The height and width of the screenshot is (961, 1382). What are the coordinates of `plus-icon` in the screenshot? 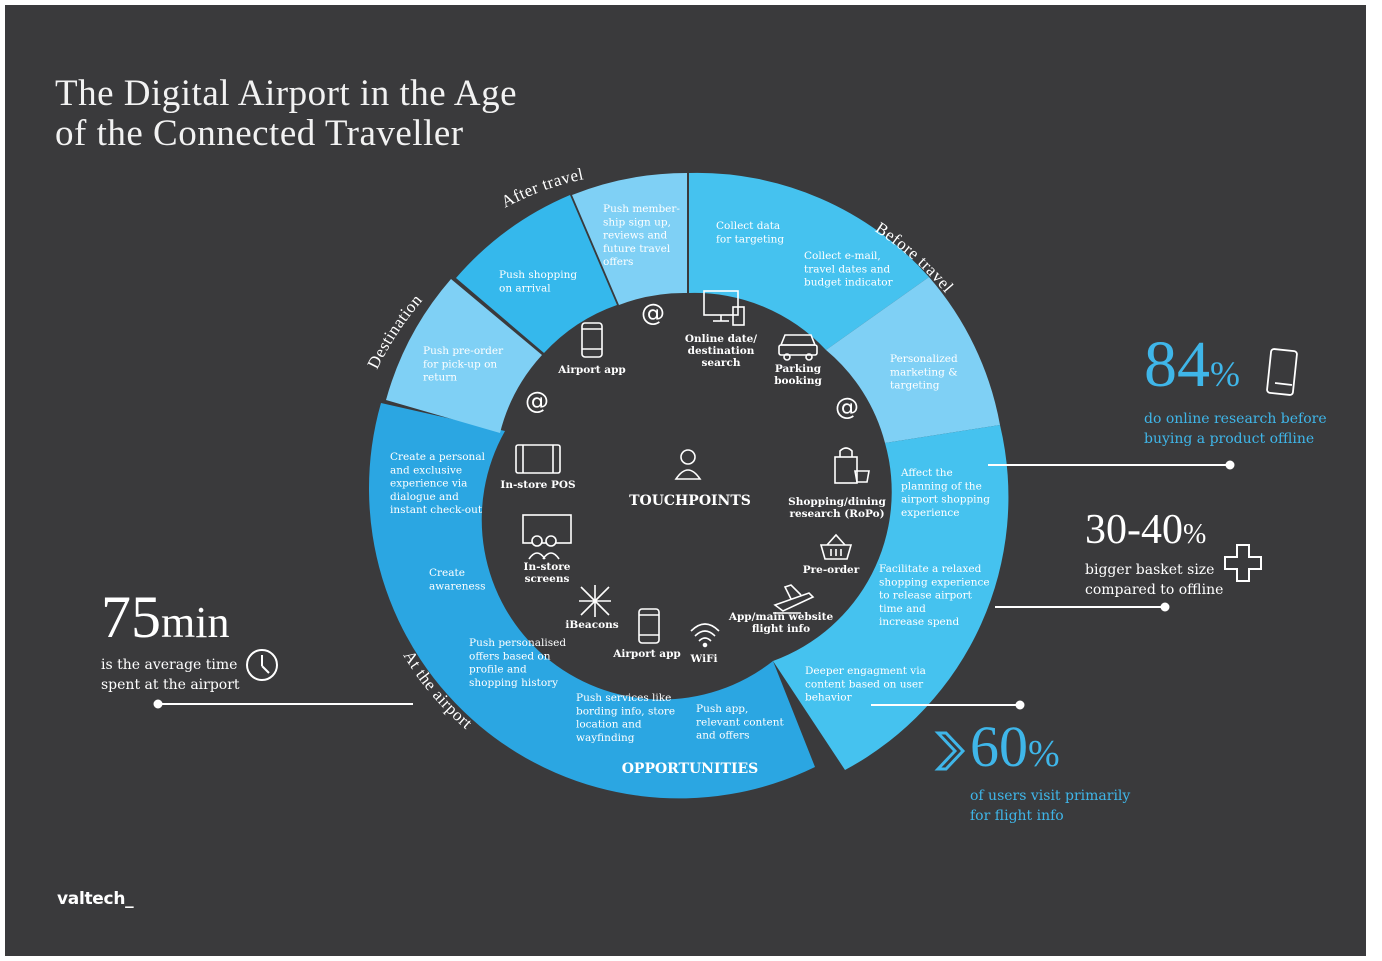 It's located at (1243, 563).